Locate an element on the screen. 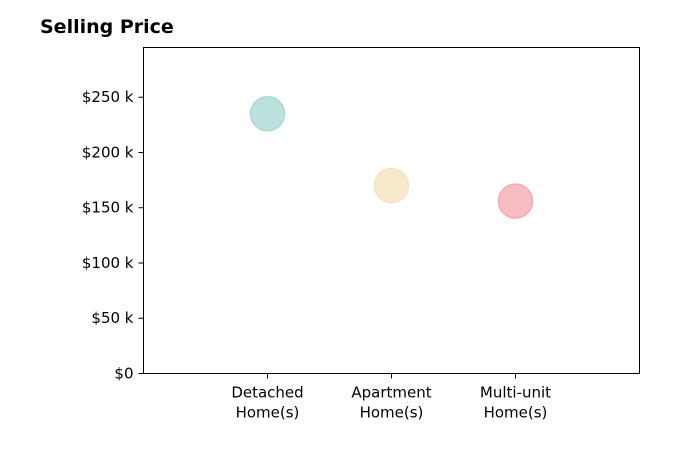 This screenshot has height=462, width=679. data-points is located at coordinates (391, 157).